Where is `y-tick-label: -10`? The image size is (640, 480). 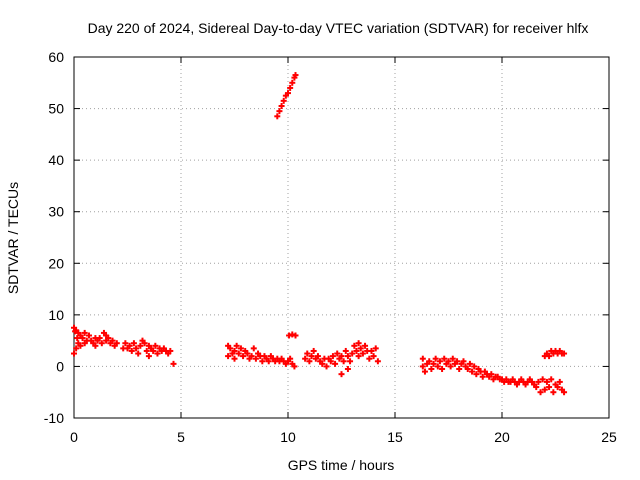
y-tick-label: -10 is located at coordinates (54, 418).